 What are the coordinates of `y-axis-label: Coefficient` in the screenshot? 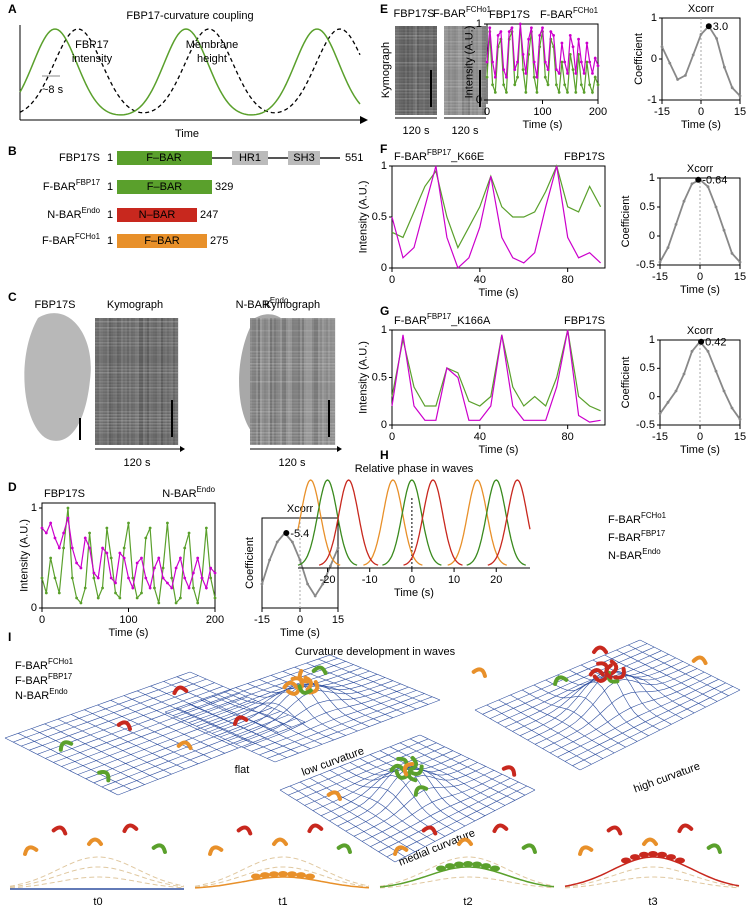 It's located at (250, 563).